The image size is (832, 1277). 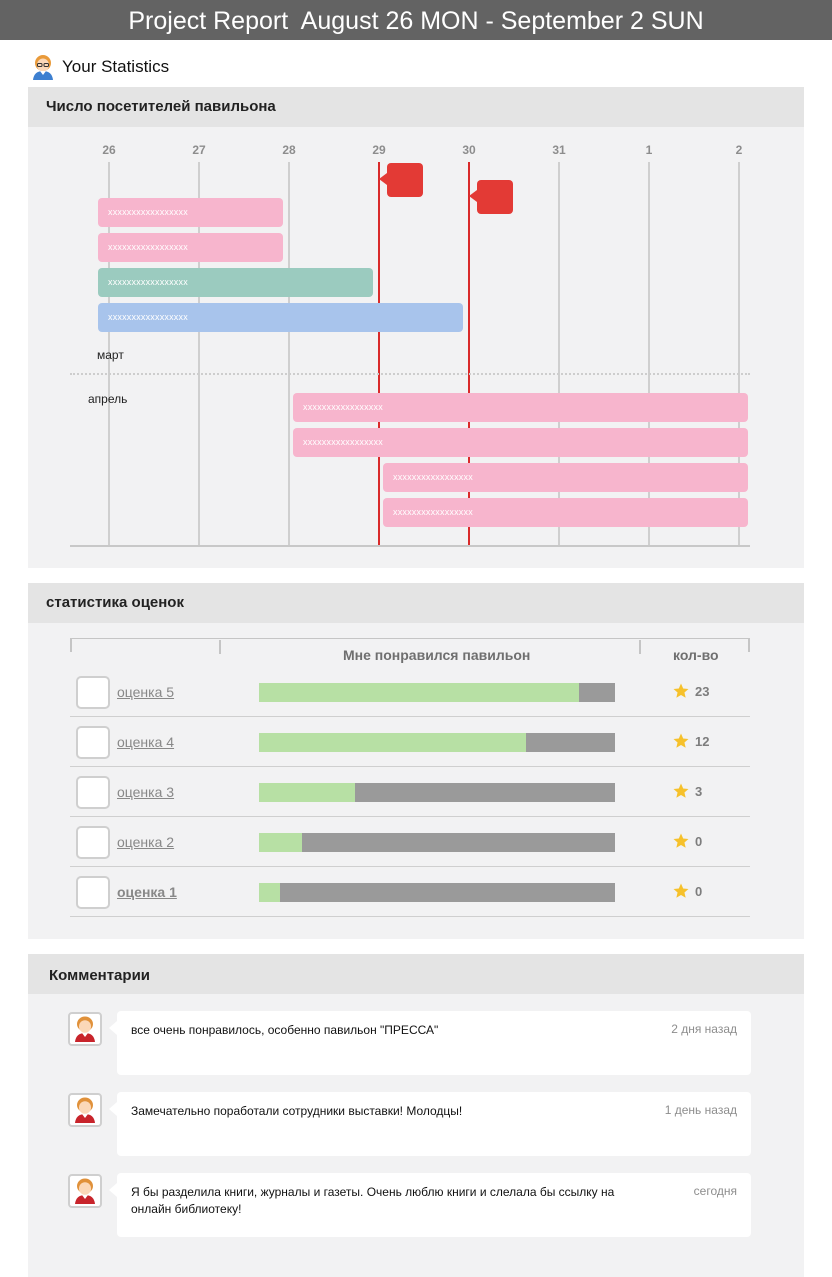 I want to click on rating-count: 3, so click(x=699, y=791).